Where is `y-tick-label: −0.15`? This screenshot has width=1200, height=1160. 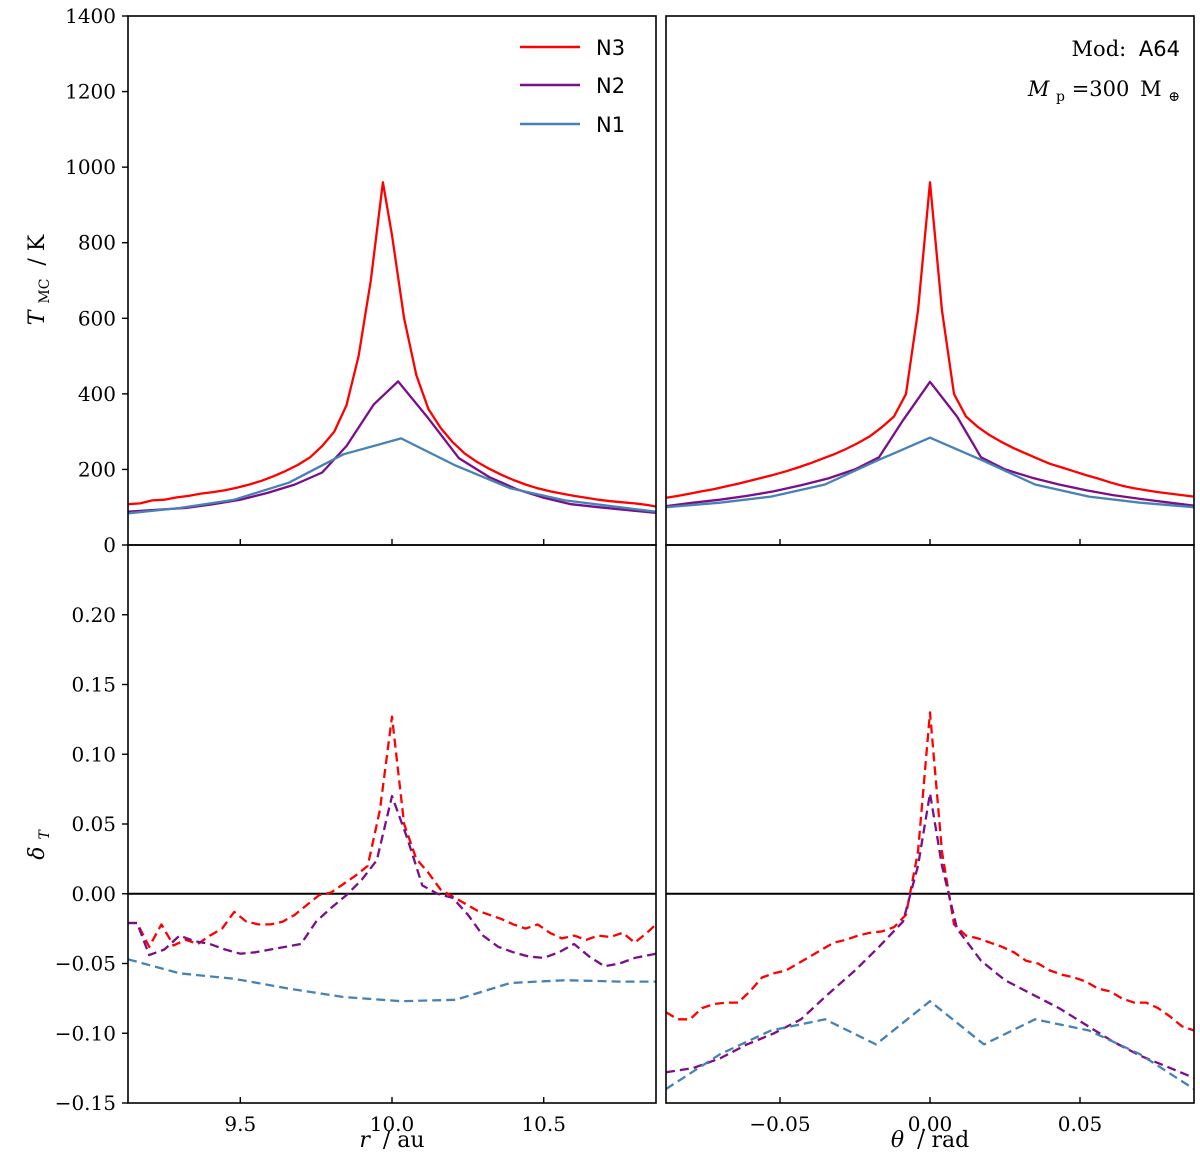 y-tick-label: −0.15 is located at coordinates (85, 1103).